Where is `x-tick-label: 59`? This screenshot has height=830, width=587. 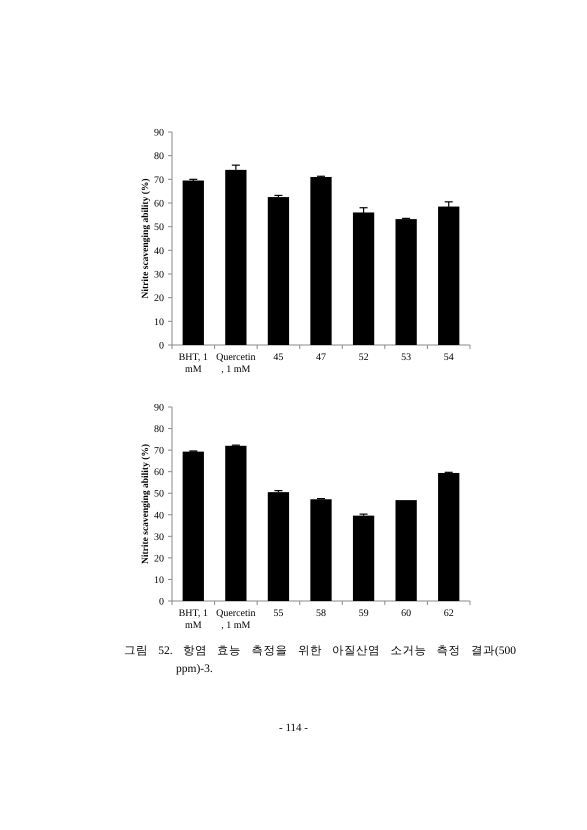
x-tick-label: 59 is located at coordinates (363, 613).